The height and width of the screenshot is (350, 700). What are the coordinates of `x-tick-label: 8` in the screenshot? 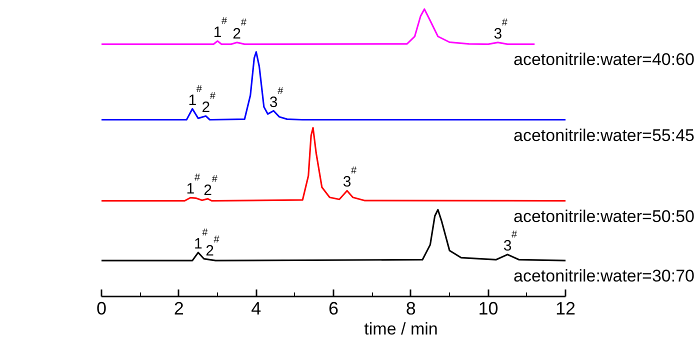 It's located at (411, 308).